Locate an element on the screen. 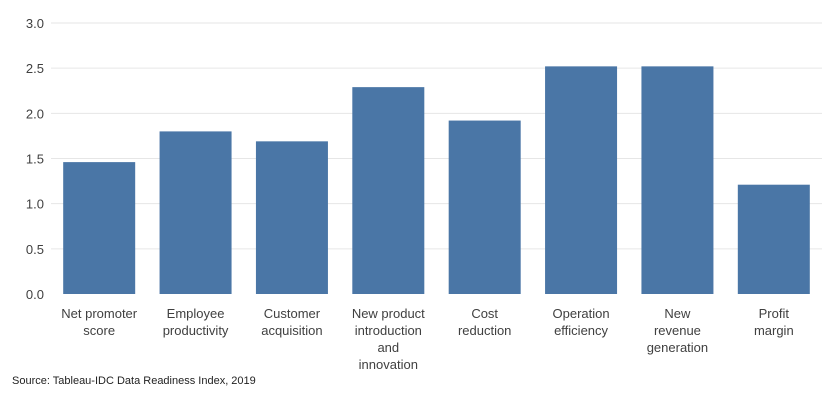 The height and width of the screenshot is (407, 840). x-category-label-line: margin is located at coordinates (774, 330).